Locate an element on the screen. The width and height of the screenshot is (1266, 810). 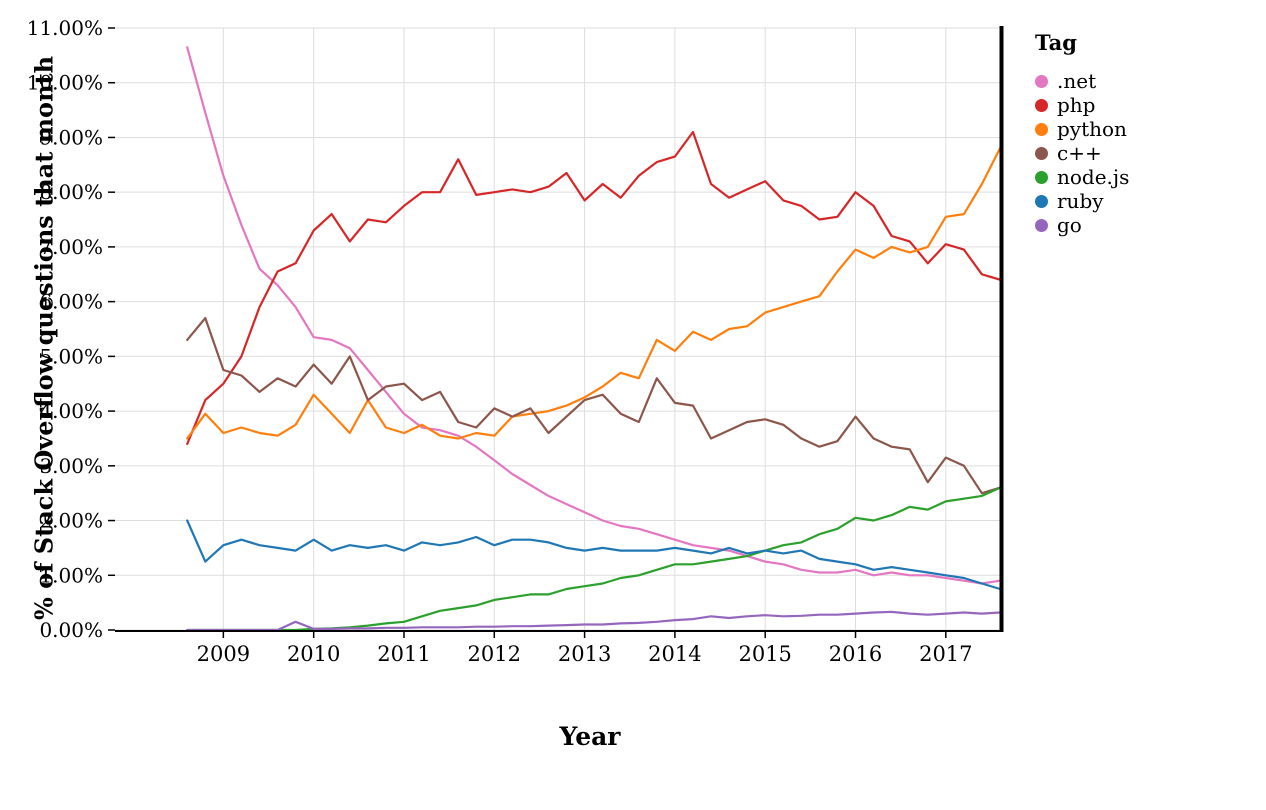
y-tick-label: 6.00% is located at coordinates (71, 302).